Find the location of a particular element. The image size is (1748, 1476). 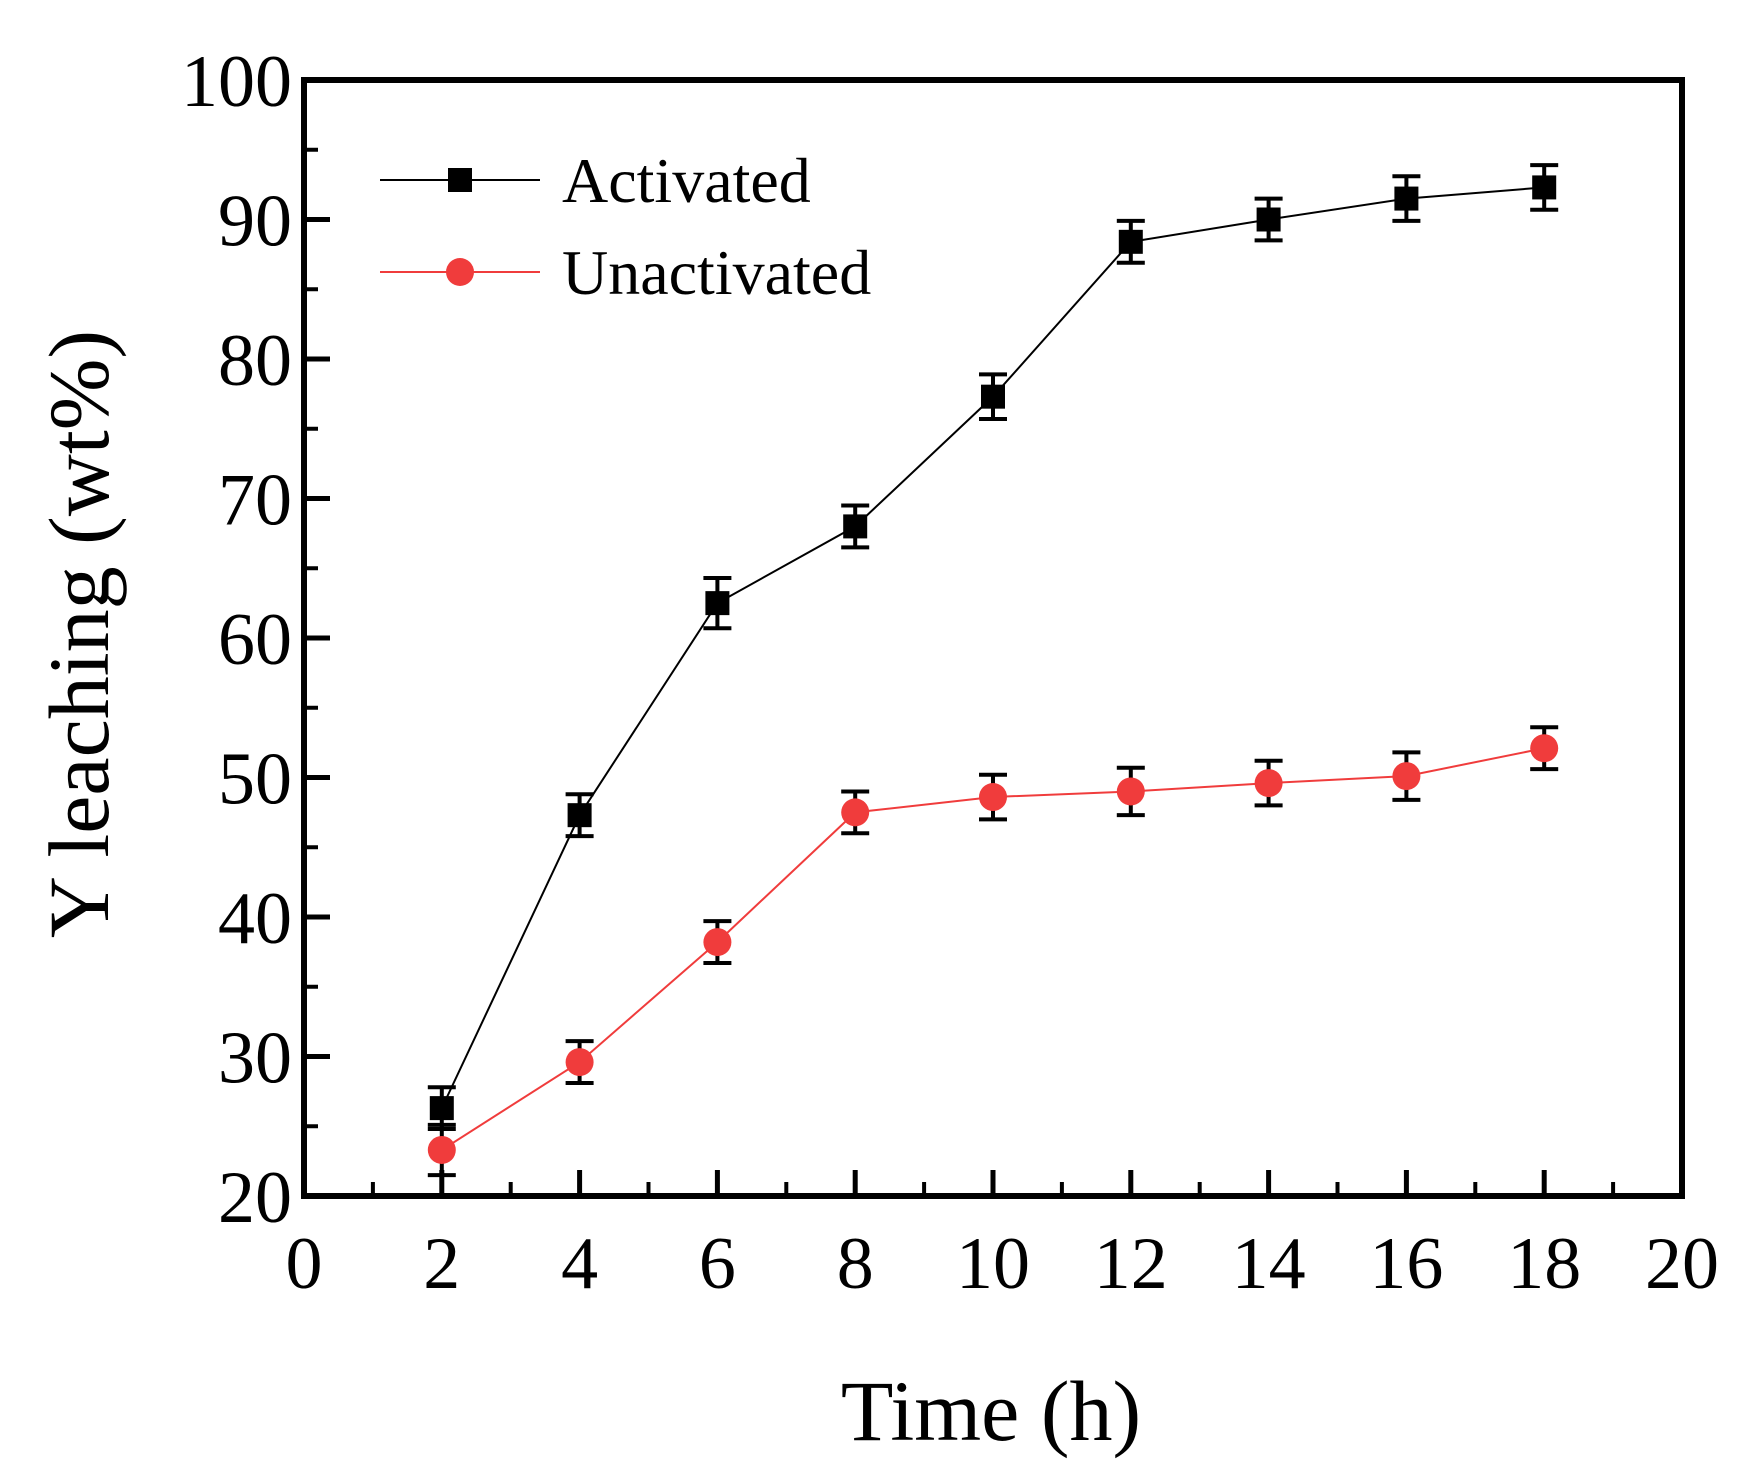

y-tick-label: 60 is located at coordinates (255, 640).